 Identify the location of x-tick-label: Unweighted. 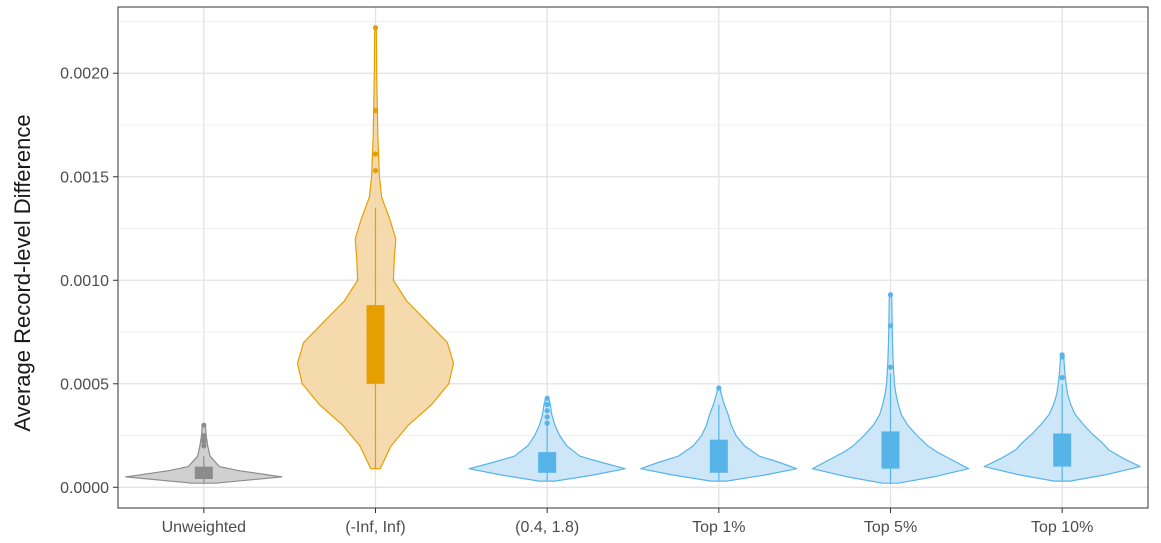
(204, 527).